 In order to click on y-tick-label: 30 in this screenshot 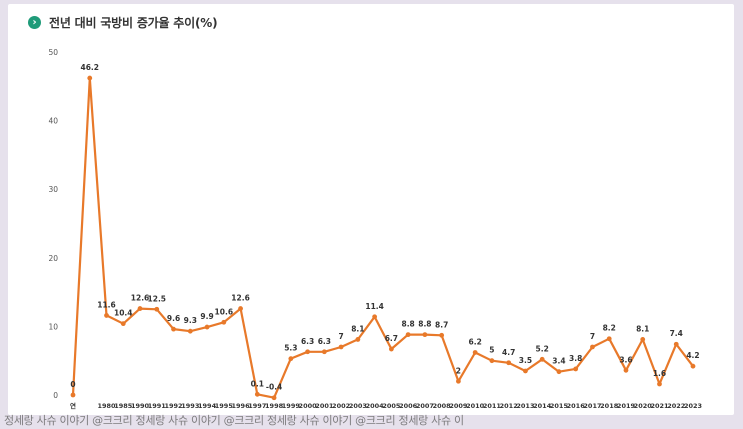, I will do `click(53, 189)`.